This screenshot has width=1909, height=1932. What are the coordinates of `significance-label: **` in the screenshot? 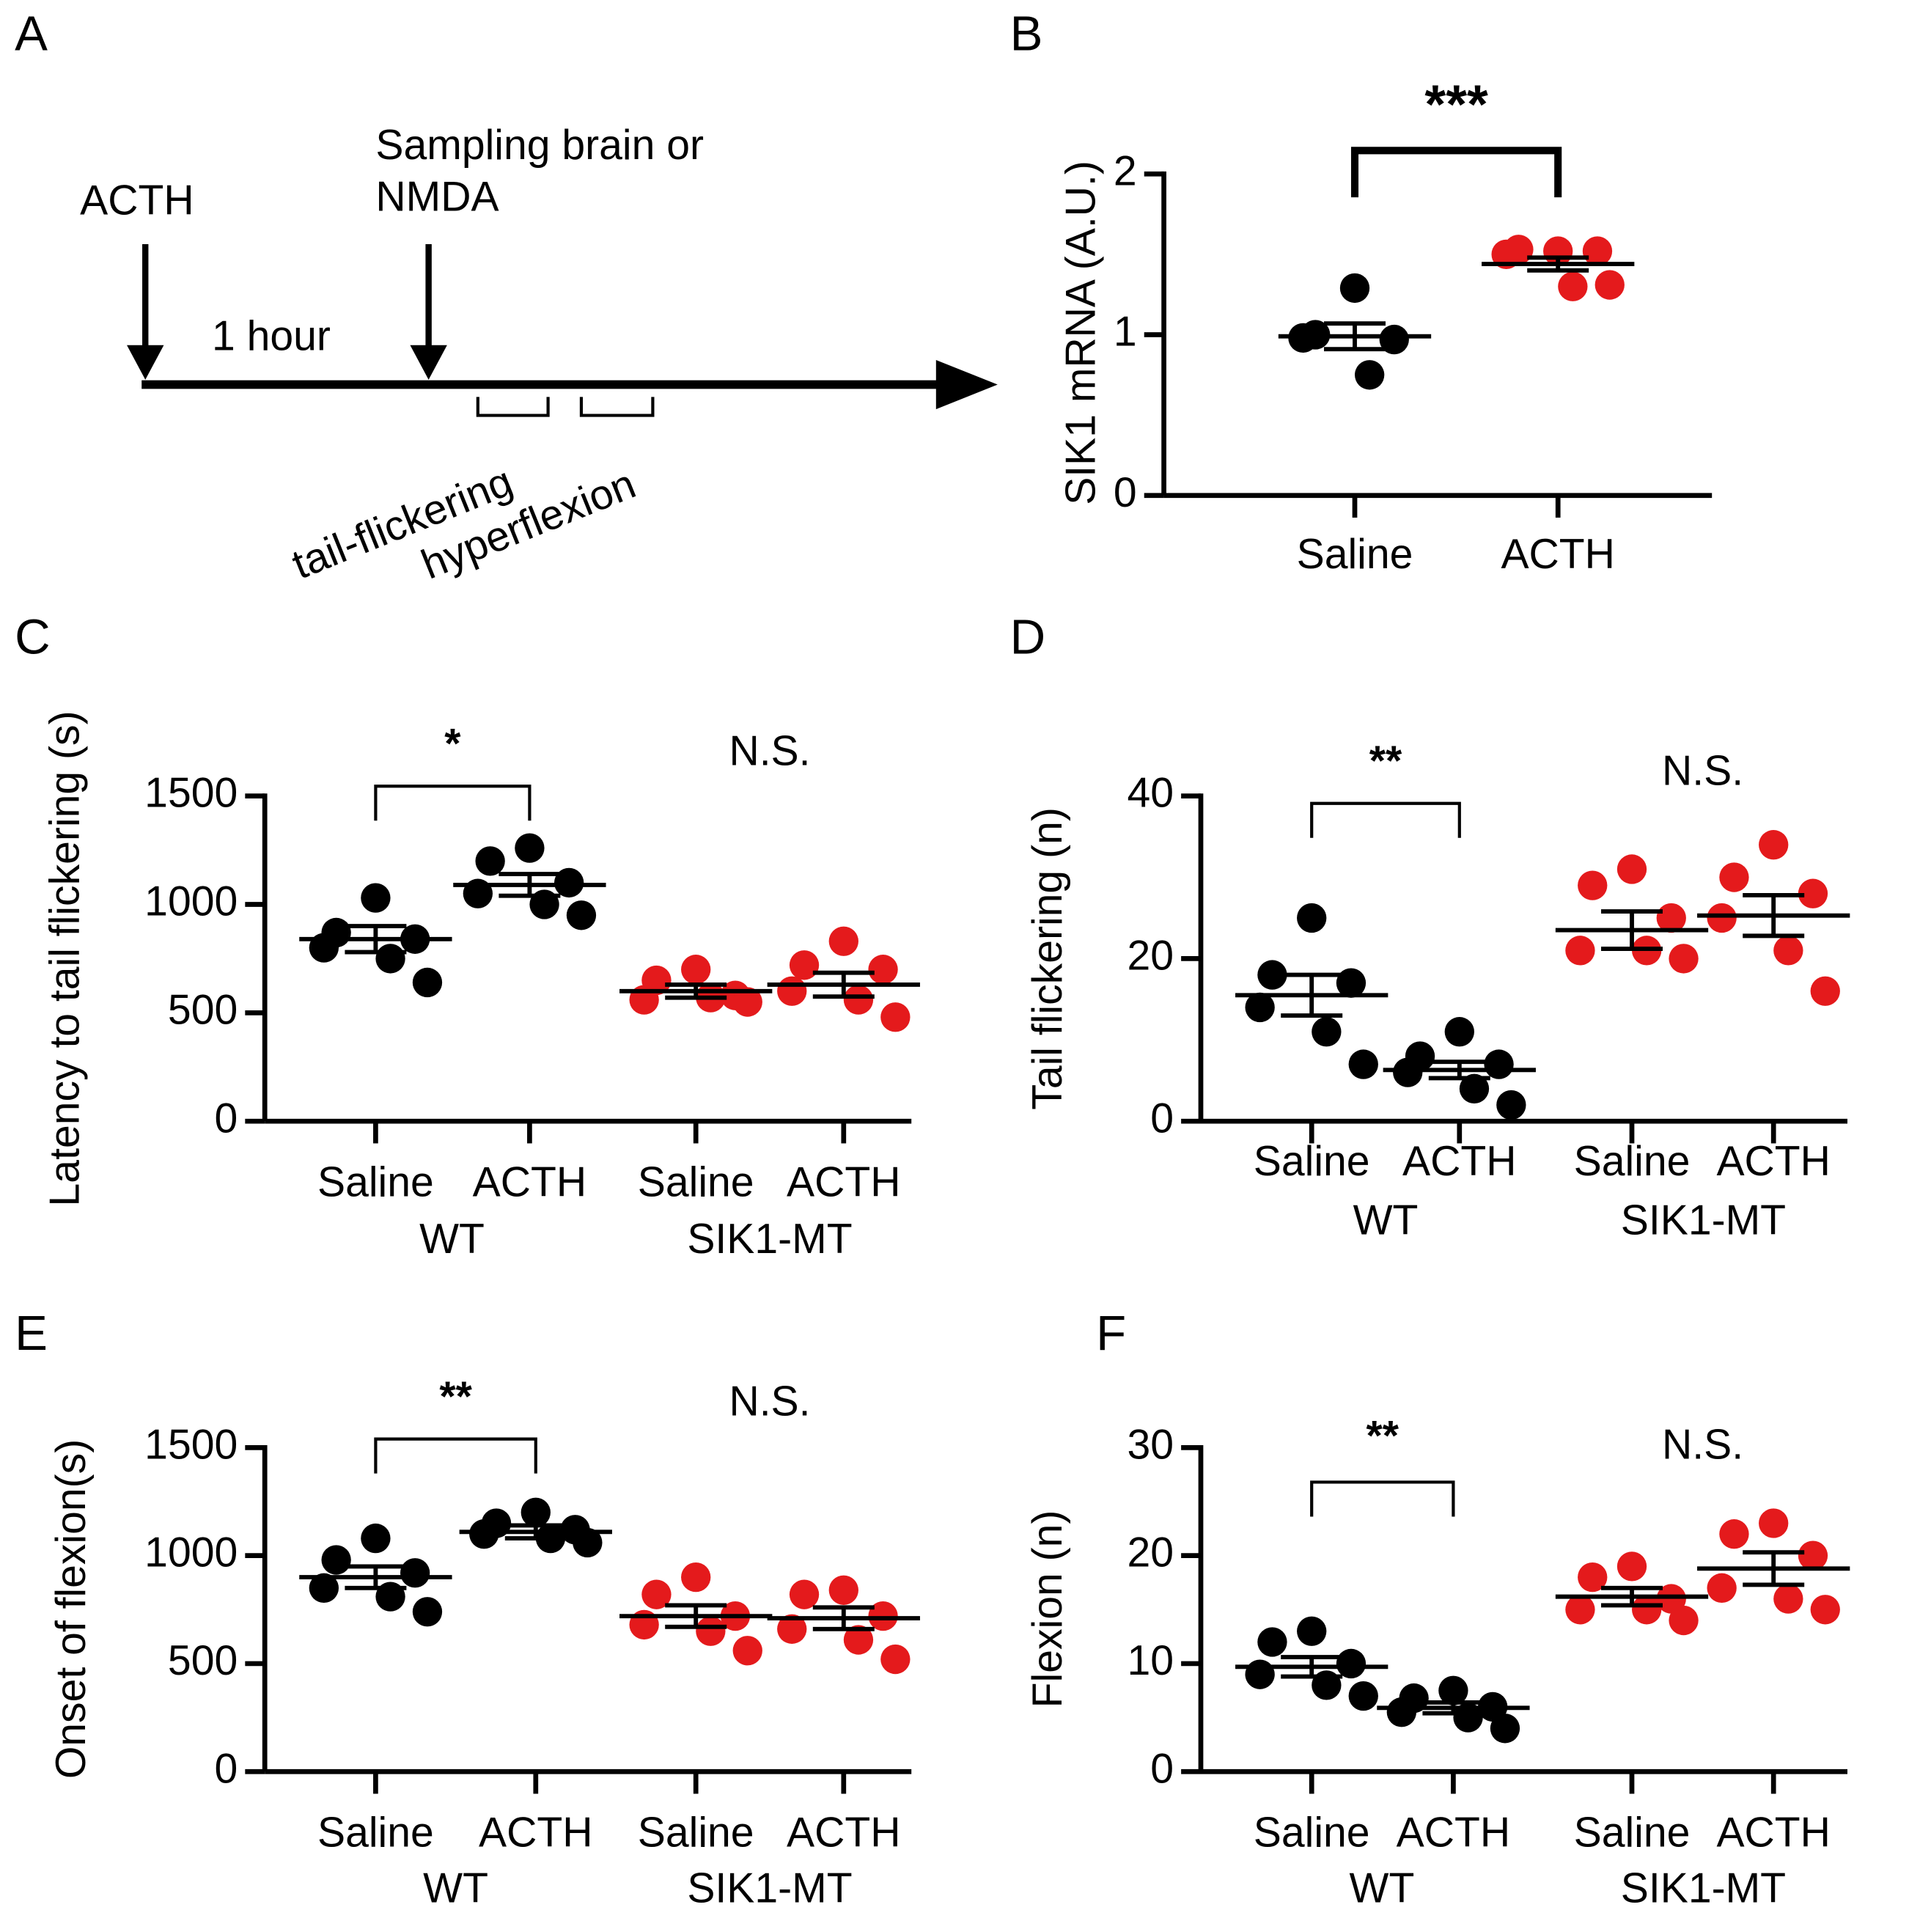 It's located at (456, 1396).